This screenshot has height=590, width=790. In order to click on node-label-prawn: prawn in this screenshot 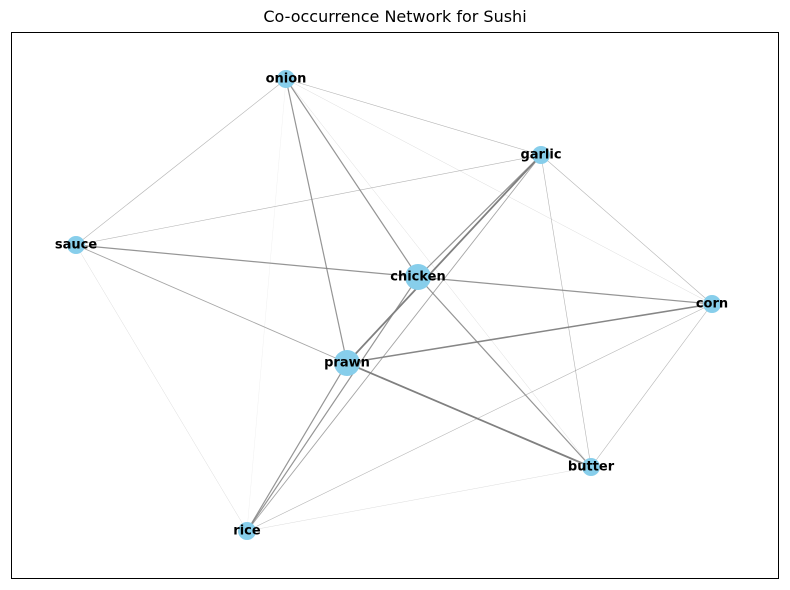, I will do `click(347, 363)`.